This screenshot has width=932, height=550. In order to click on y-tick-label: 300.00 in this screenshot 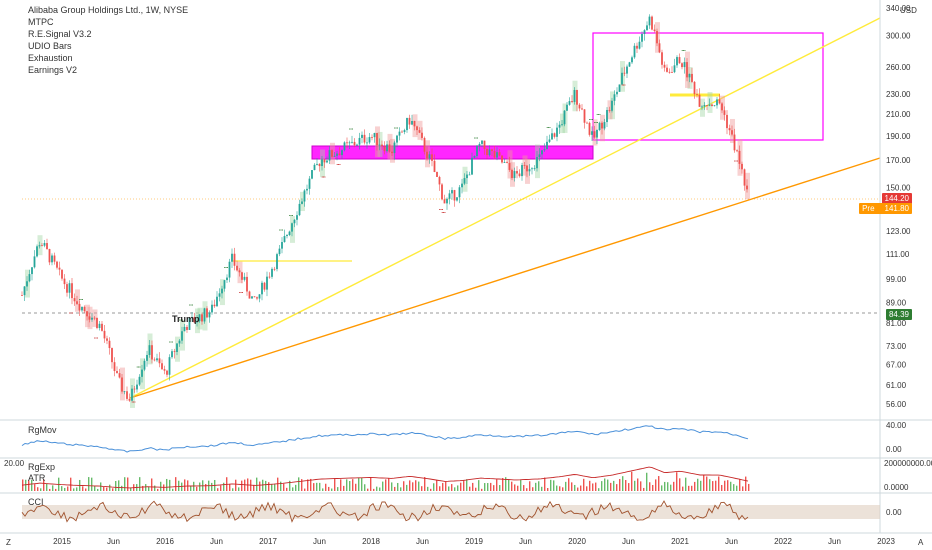, I will do `click(898, 35)`.